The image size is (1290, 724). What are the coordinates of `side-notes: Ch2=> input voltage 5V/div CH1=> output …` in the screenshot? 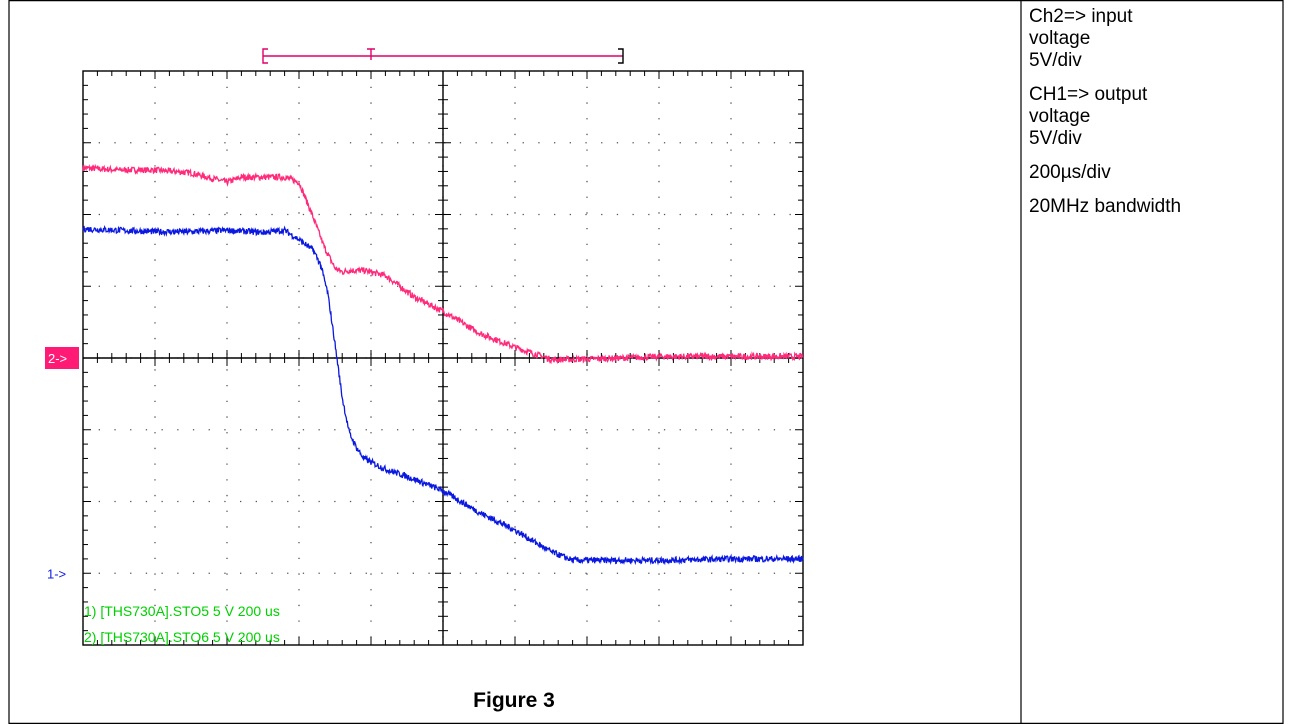 It's located at (1156, 118).